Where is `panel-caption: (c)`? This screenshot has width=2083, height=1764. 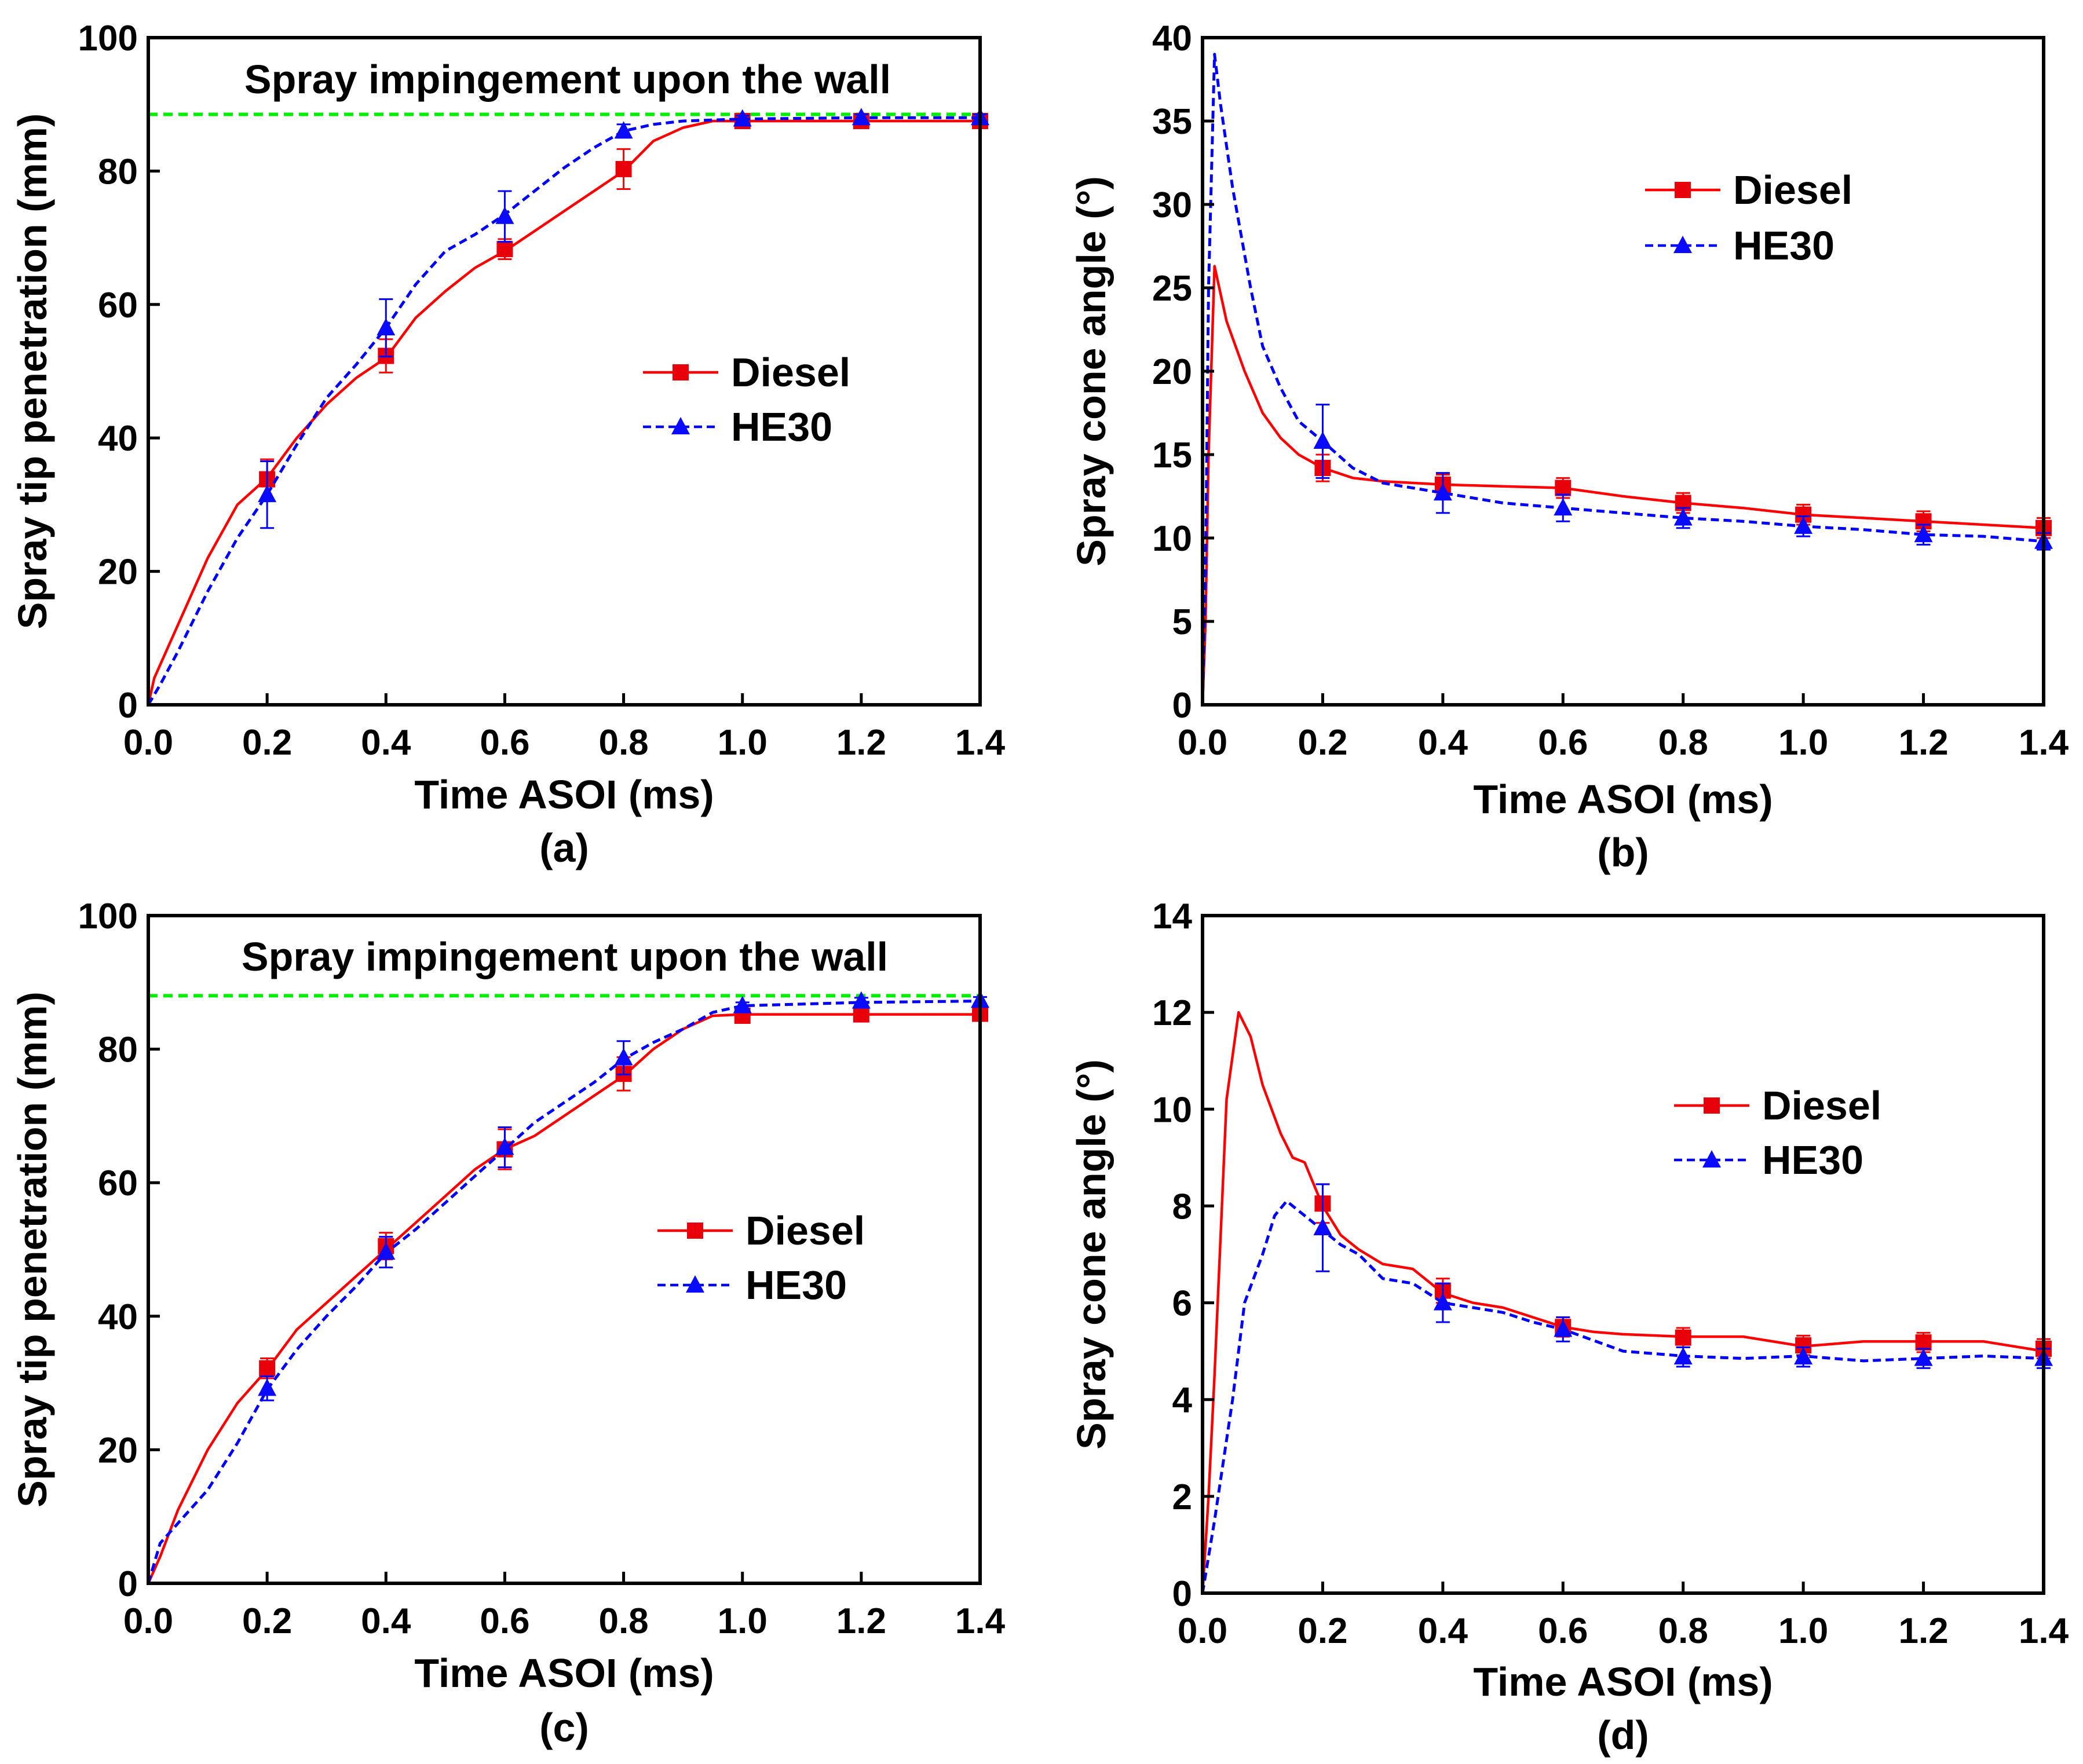
panel-caption: (c) is located at coordinates (564, 1728).